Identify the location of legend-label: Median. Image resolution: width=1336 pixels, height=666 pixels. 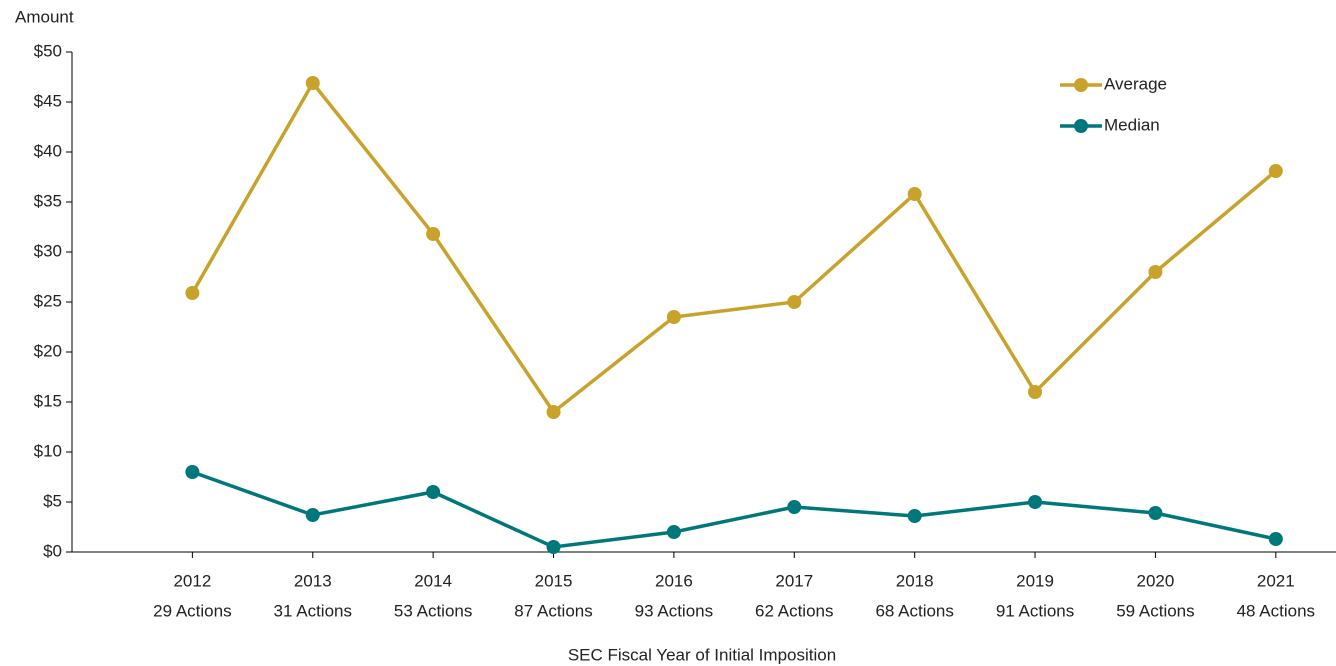
(1132, 124).